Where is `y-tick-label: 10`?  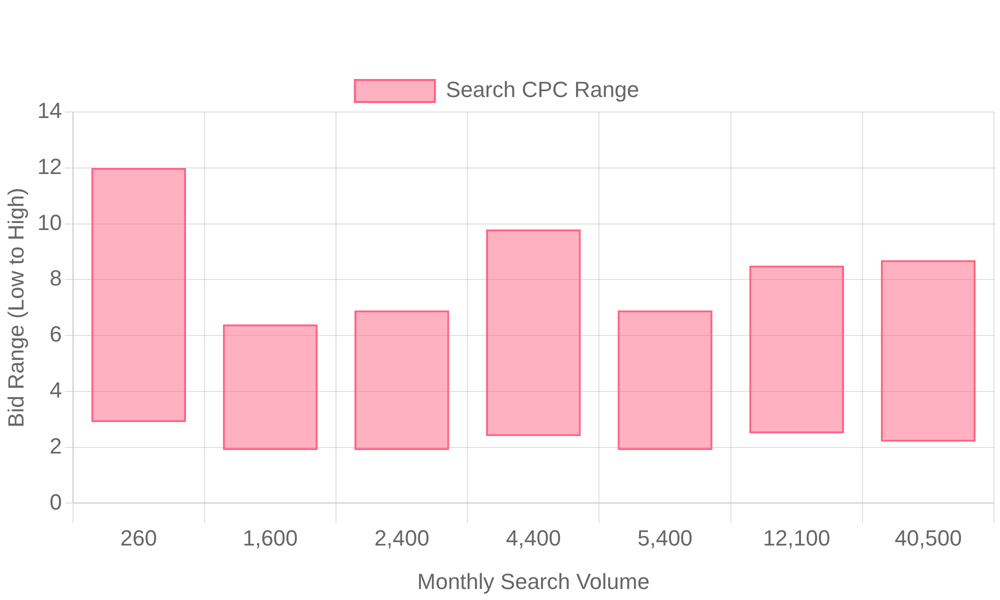
y-tick-label: 10 is located at coordinates (49, 222).